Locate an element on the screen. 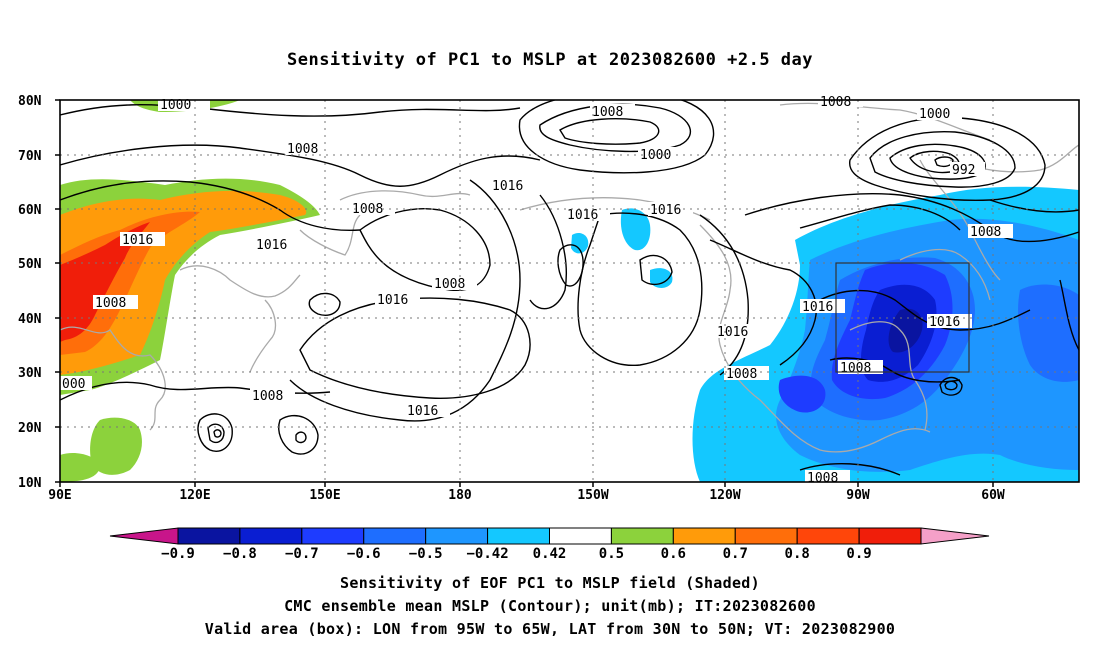 The width and height of the screenshot is (1100, 650). shade-lightblue-pac1 is located at coordinates (635, 229).